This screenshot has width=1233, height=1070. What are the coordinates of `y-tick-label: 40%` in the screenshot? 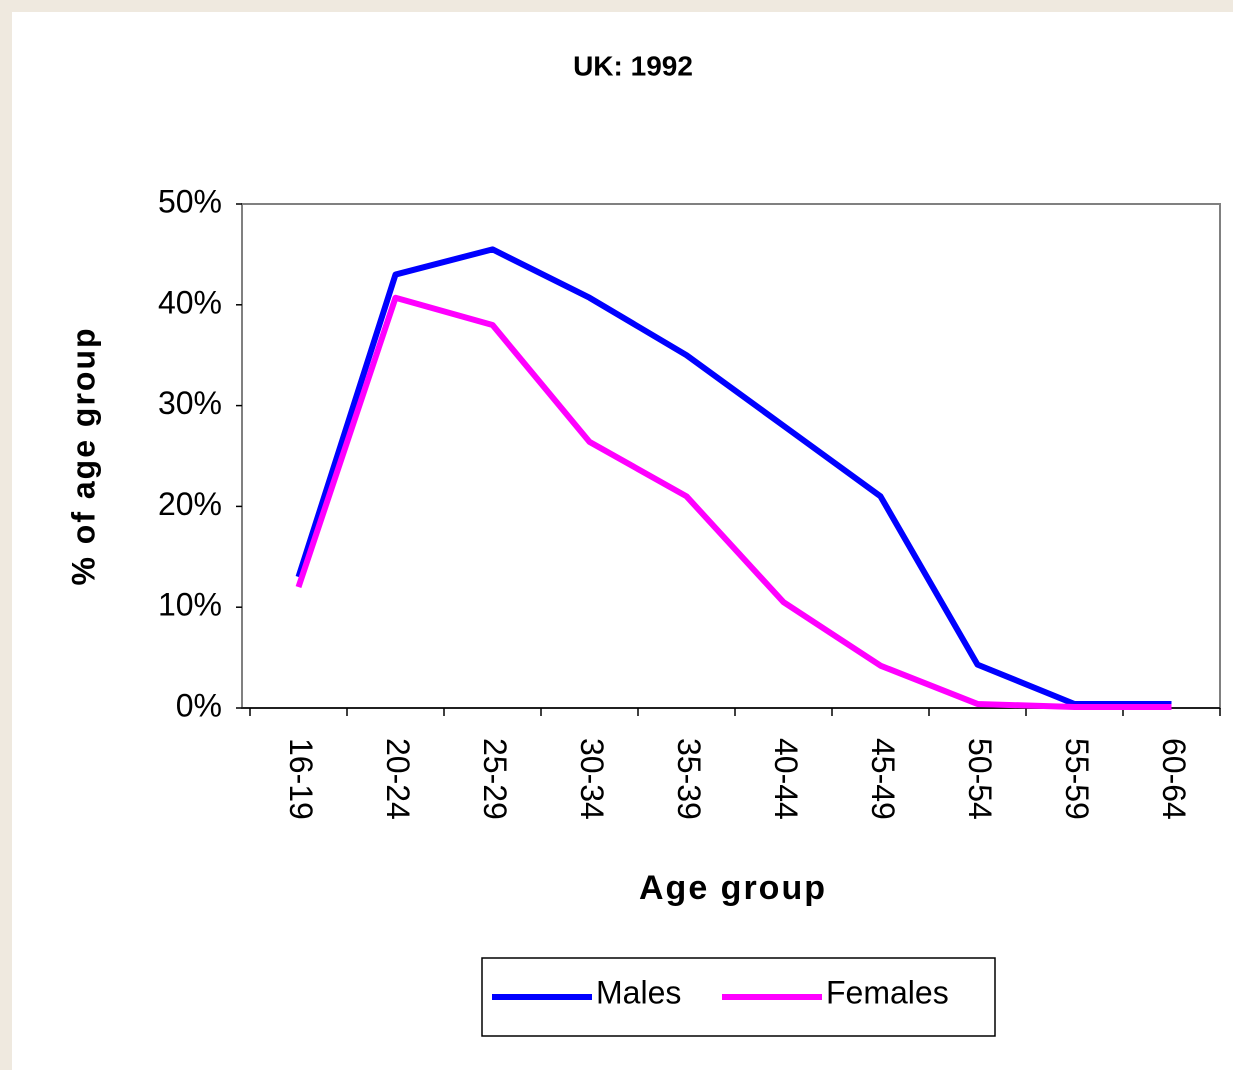 It's located at (190, 302).